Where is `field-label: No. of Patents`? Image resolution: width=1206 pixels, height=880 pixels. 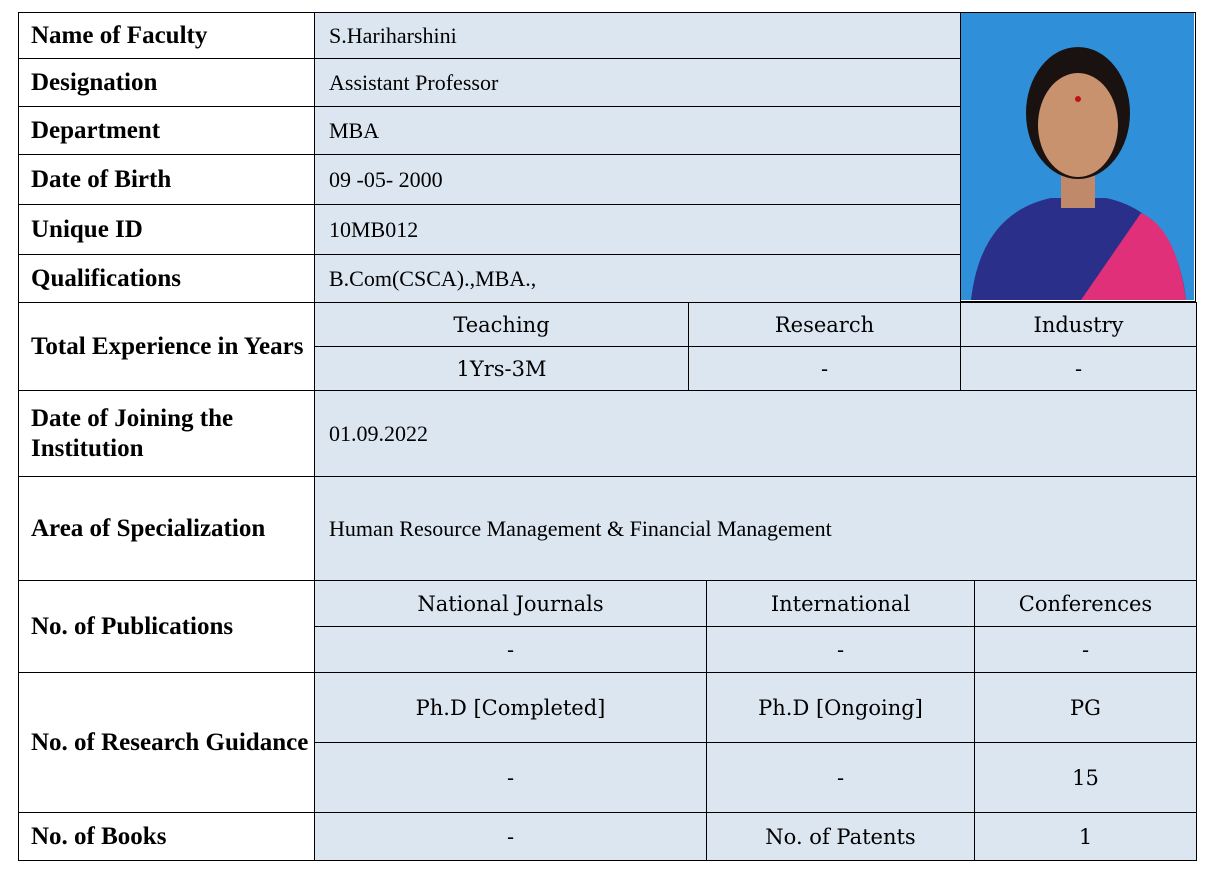 field-label: No. of Patents is located at coordinates (840, 836).